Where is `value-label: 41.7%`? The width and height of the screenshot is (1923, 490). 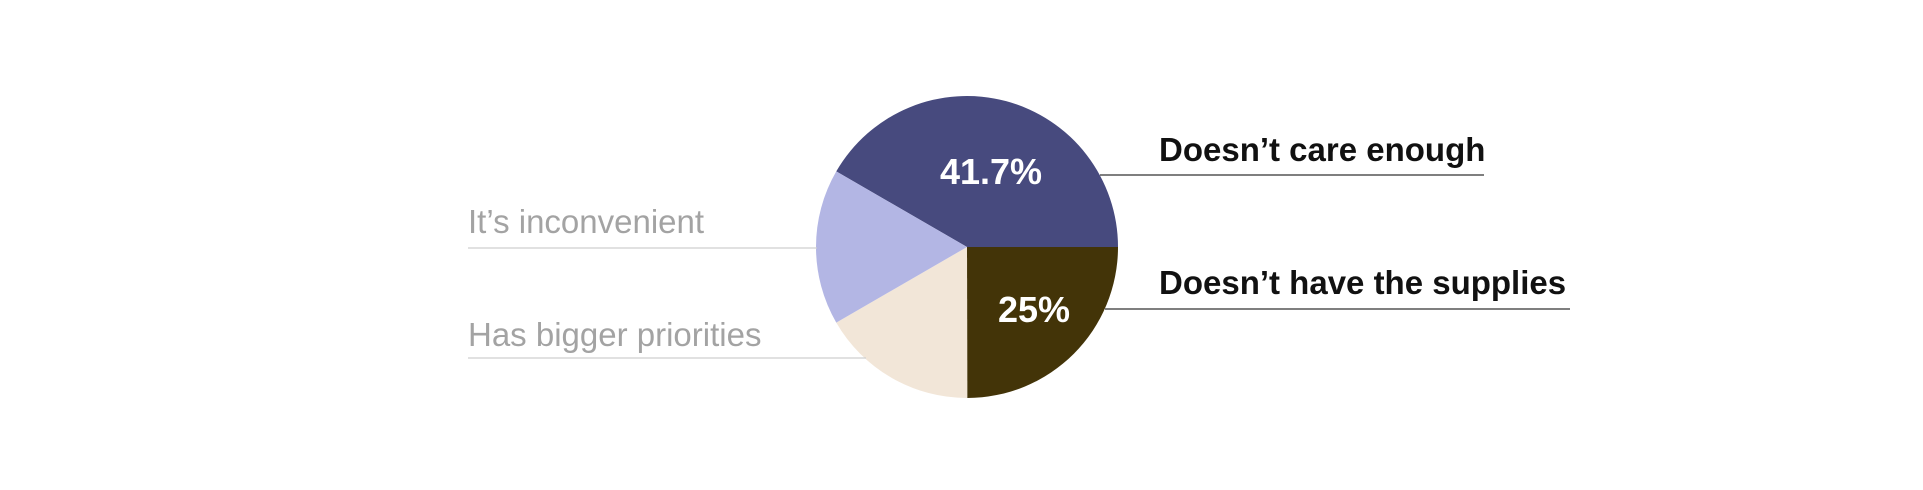 value-label: 41.7% is located at coordinates (991, 171).